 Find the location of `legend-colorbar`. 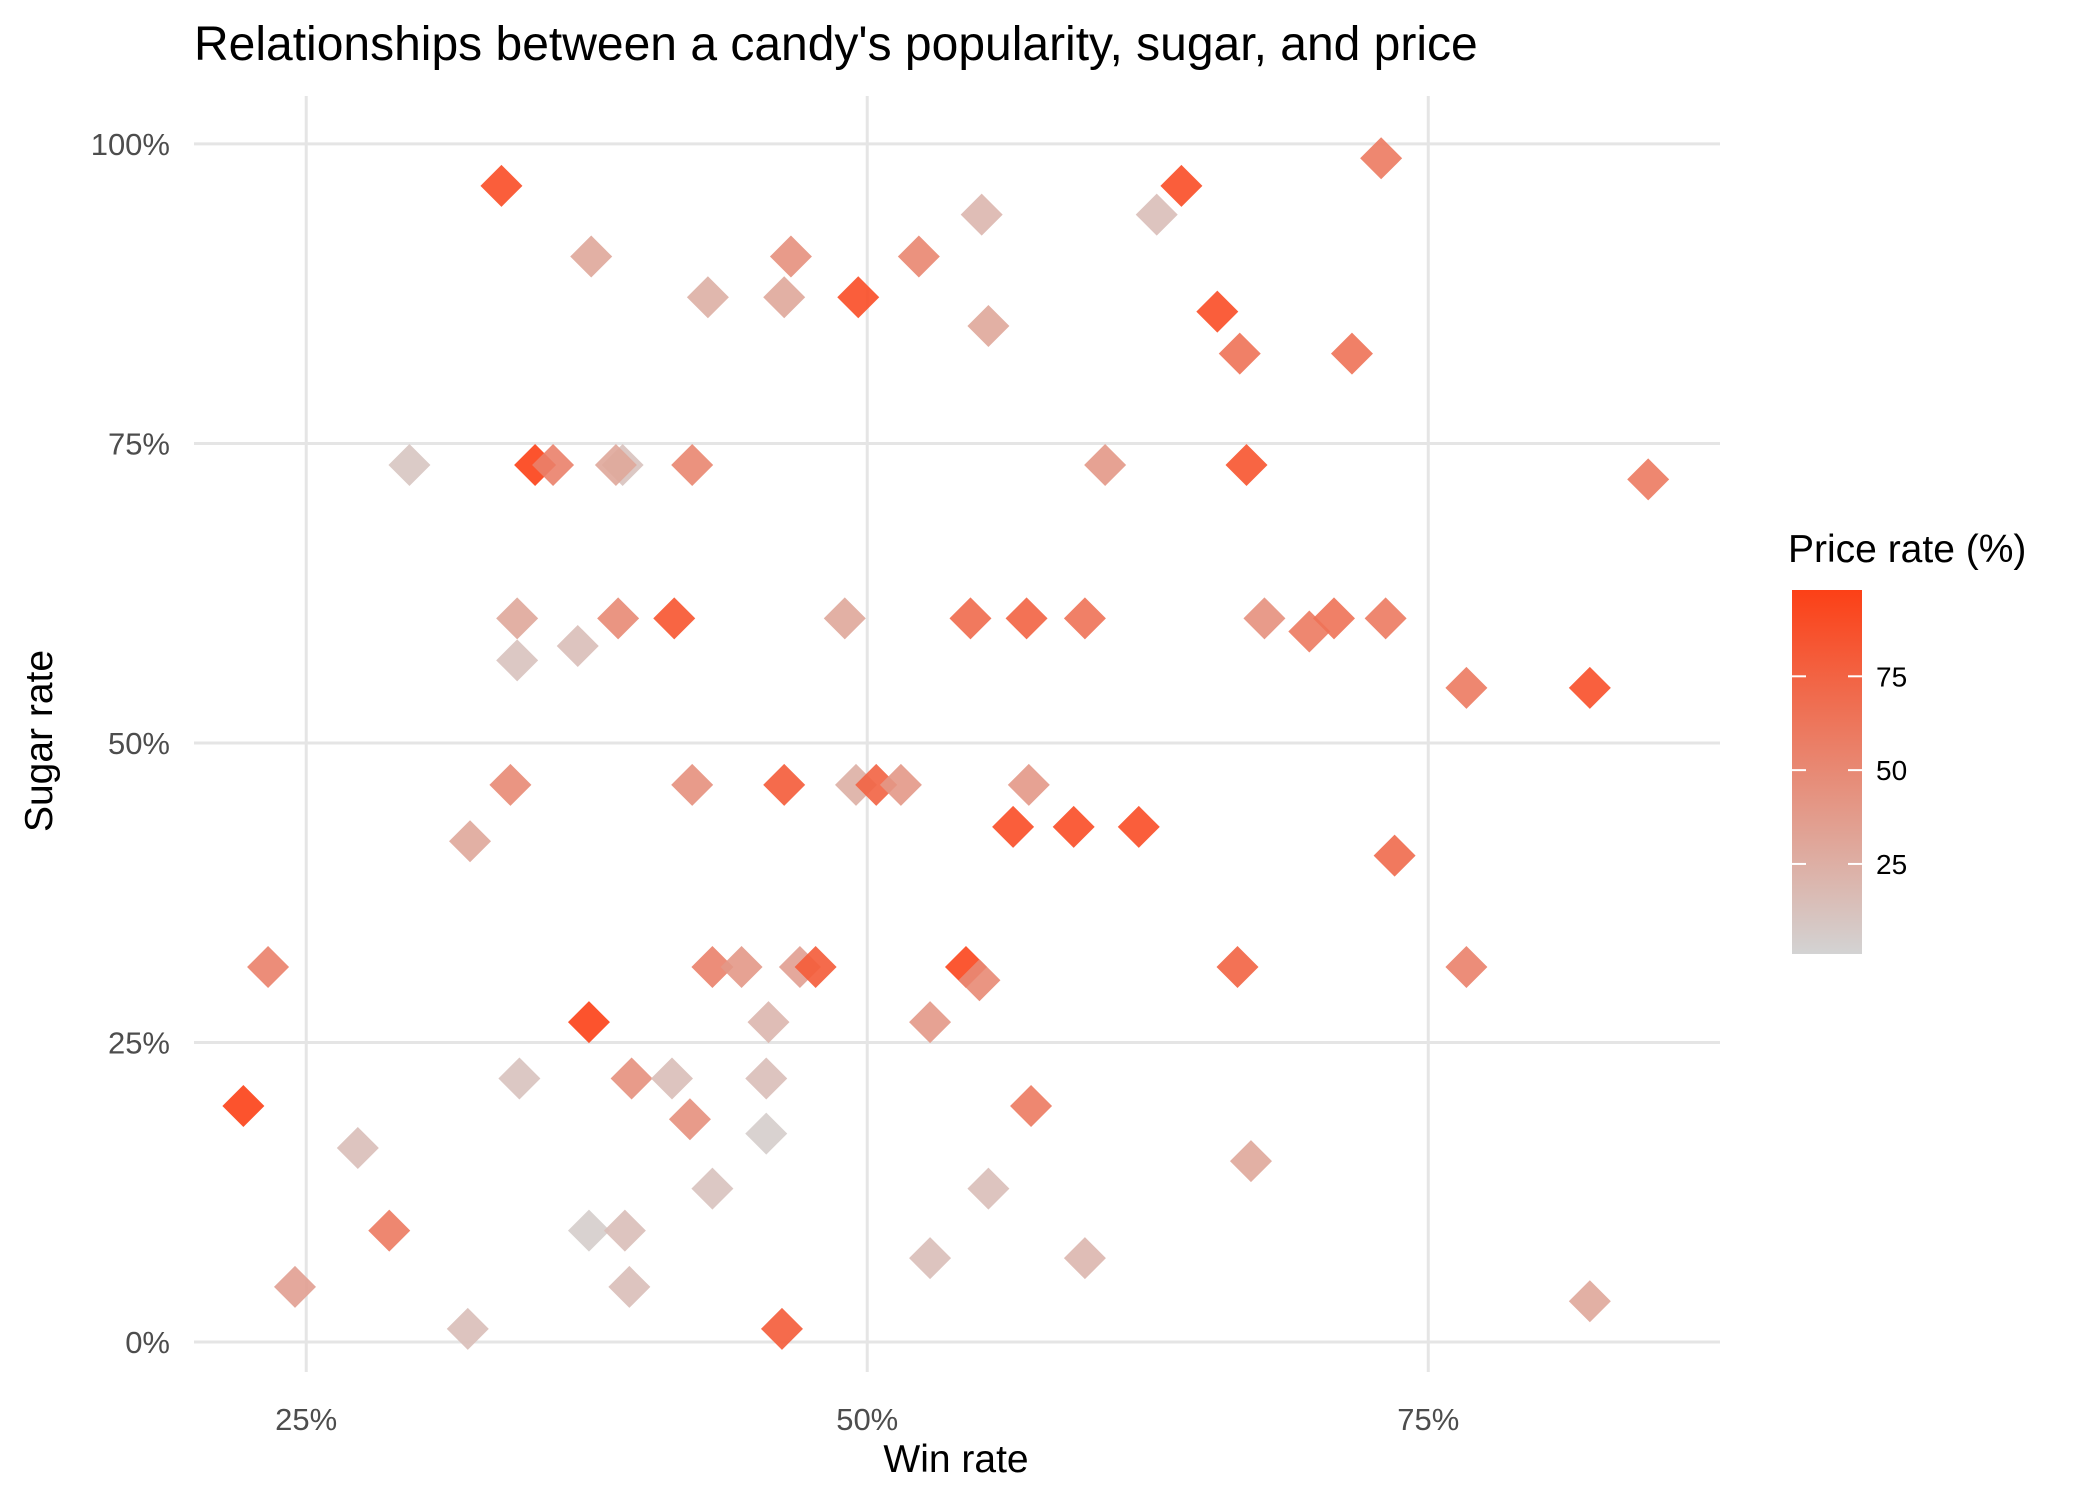

legend-colorbar is located at coordinates (1827, 772).